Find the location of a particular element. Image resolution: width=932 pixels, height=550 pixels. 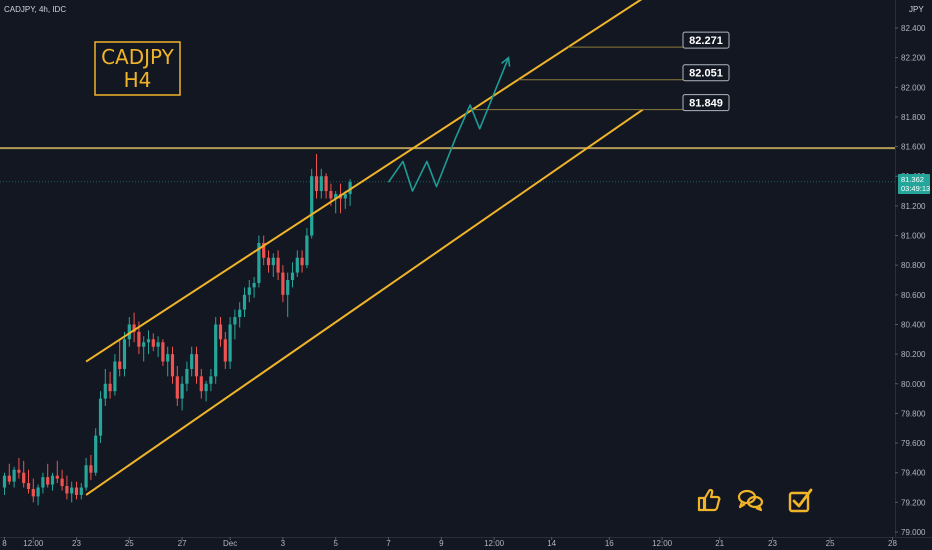

y-tick-label: 82.200 is located at coordinates (913, 58).